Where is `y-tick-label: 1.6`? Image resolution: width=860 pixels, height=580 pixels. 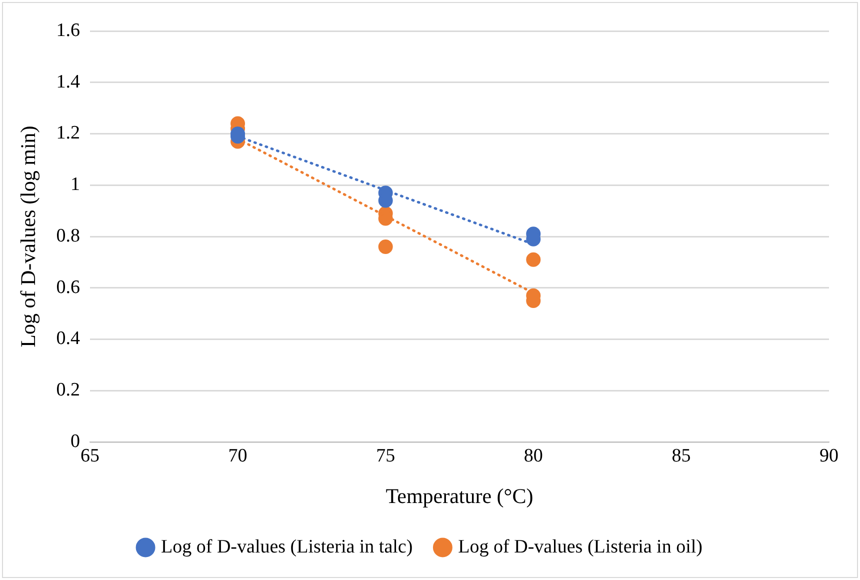 y-tick-label: 1.6 is located at coordinates (68, 30).